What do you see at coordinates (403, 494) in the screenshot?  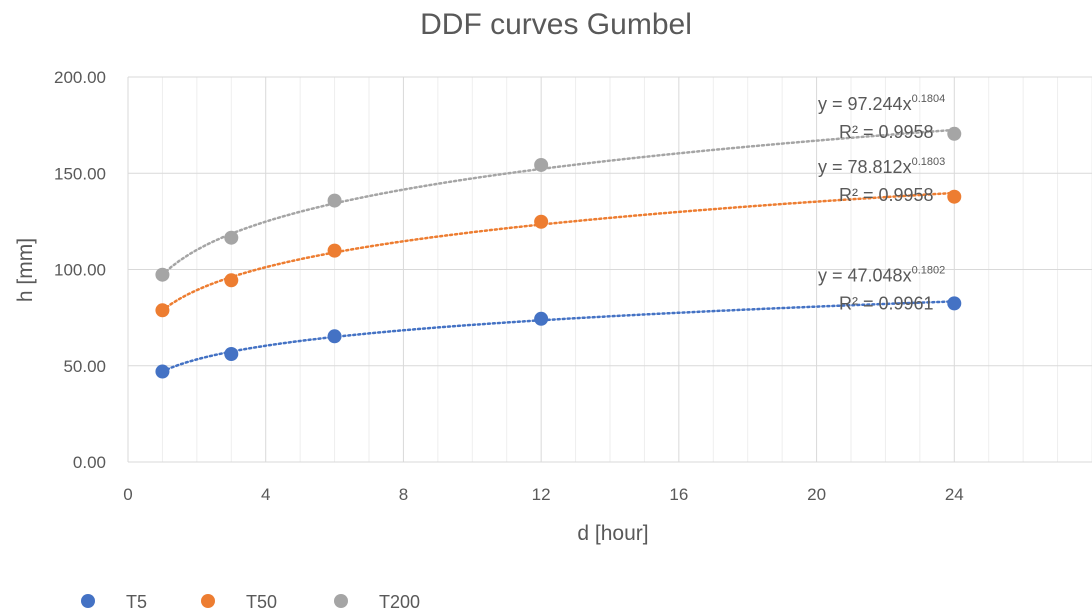 I see `x-tick-label: 8` at bounding box center [403, 494].